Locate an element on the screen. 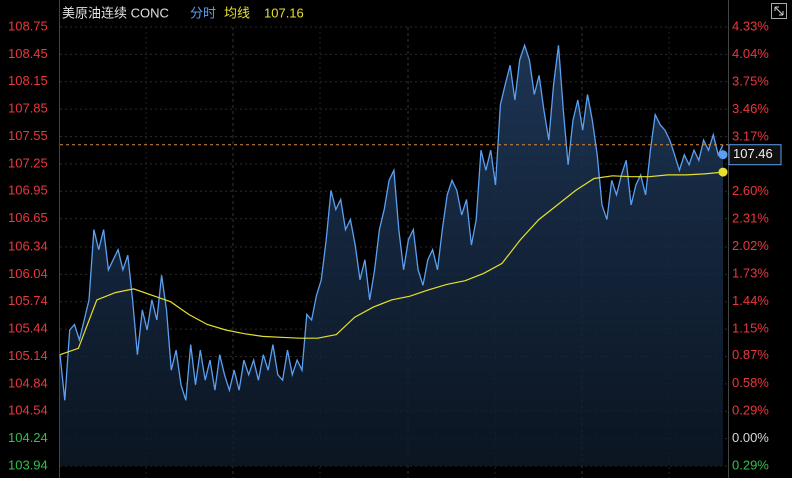 The width and height of the screenshot is (792, 478). current-price-label: 107.46 is located at coordinates (753, 153).